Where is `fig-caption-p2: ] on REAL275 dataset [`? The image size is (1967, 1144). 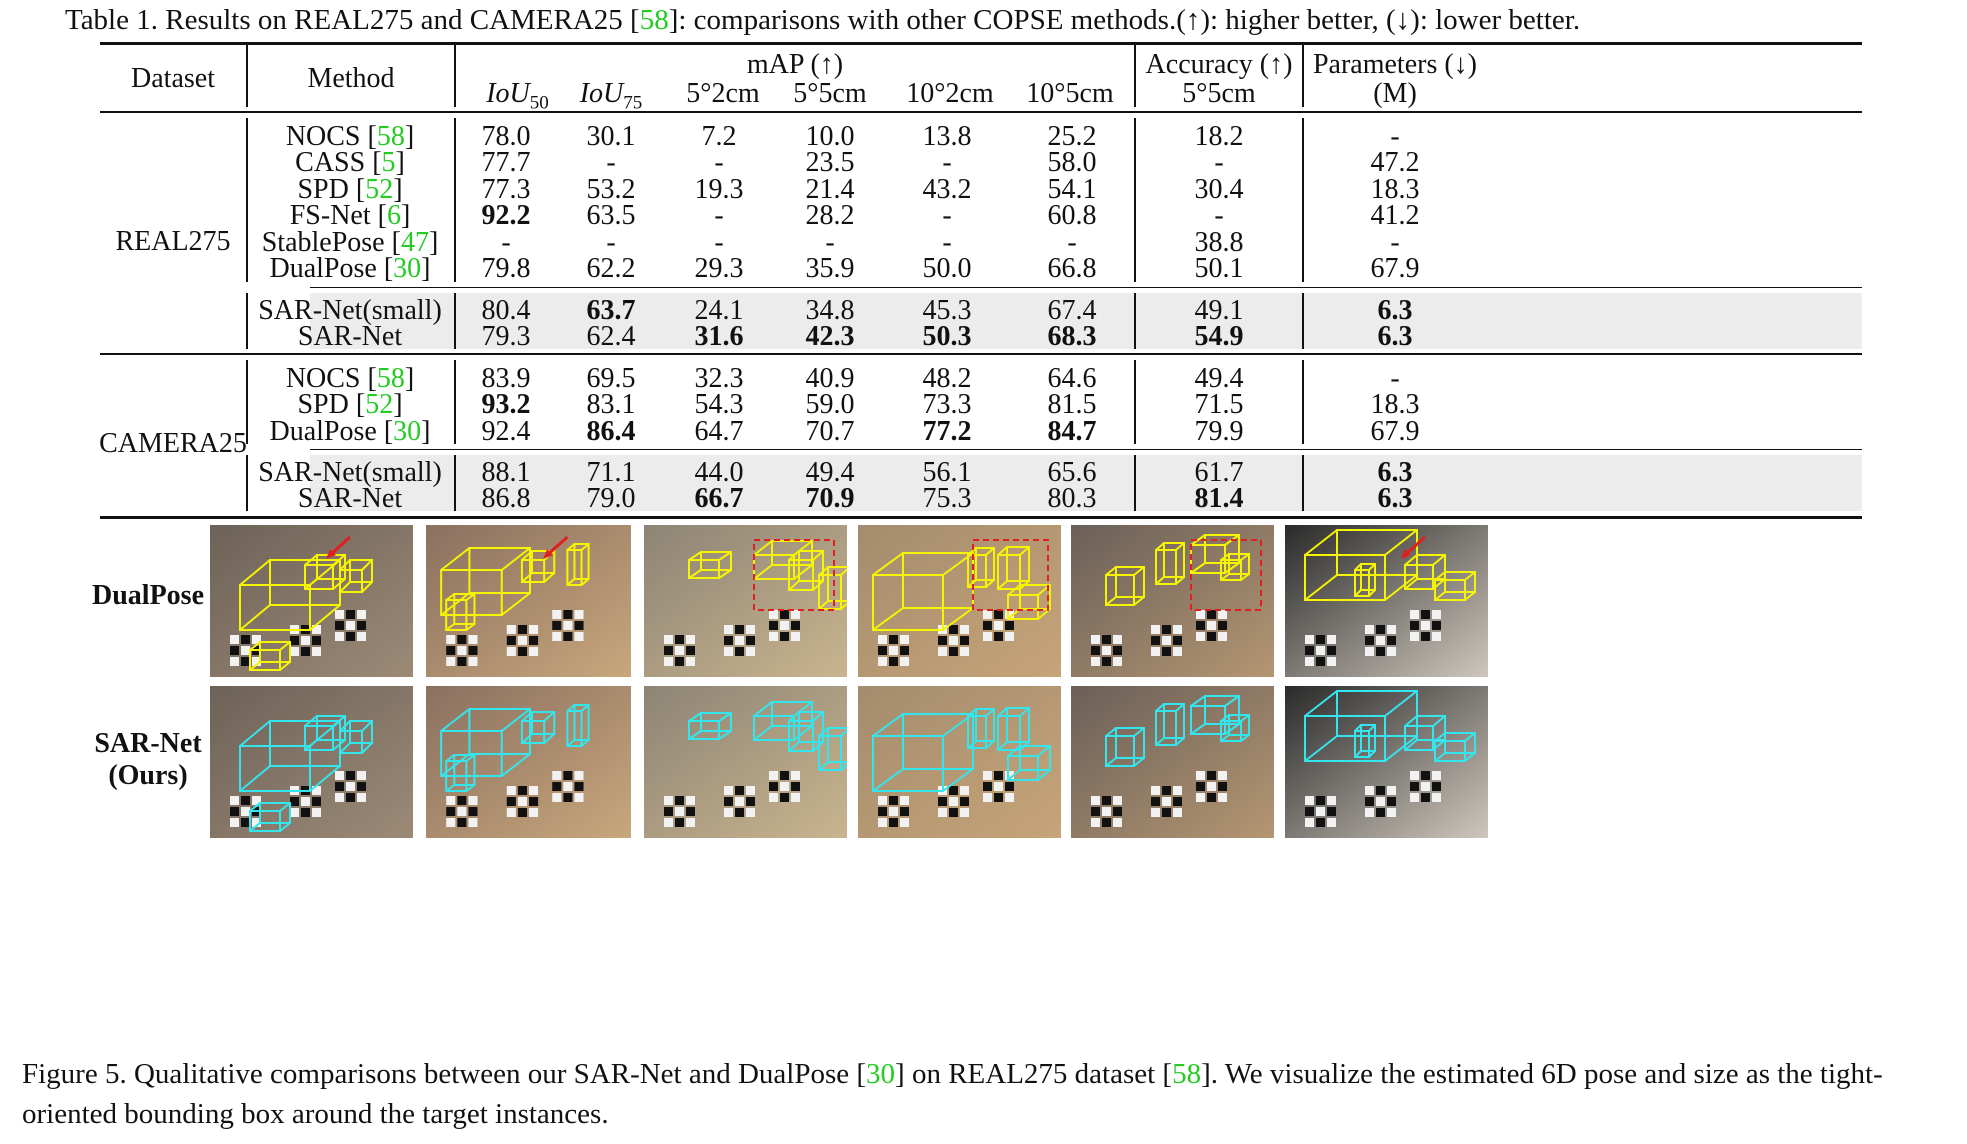
fig-caption-p2: ] on REAL275 dataset [ is located at coordinates (1034, 1074).